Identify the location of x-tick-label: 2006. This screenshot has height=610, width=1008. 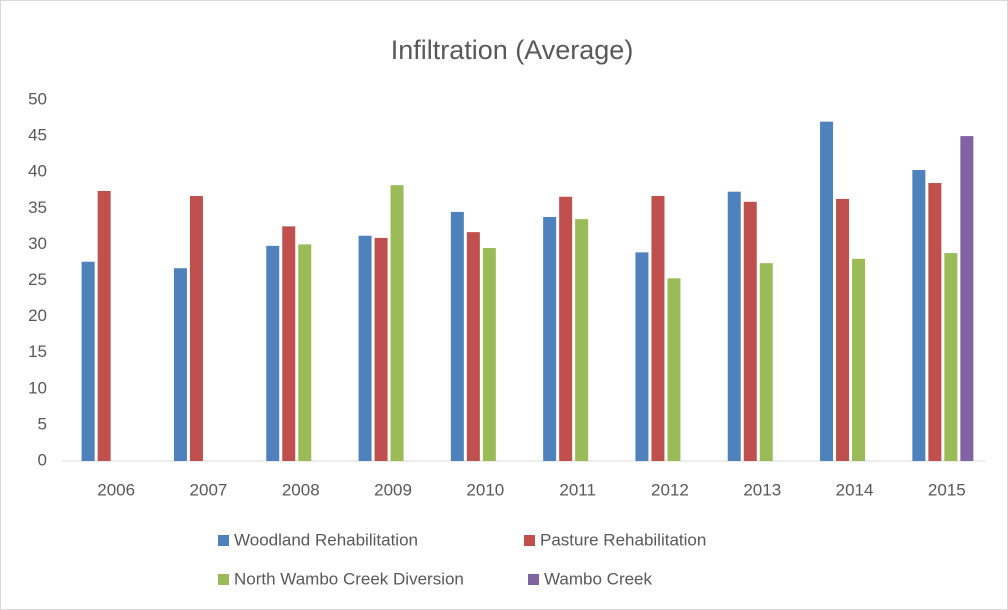
(116, 489).